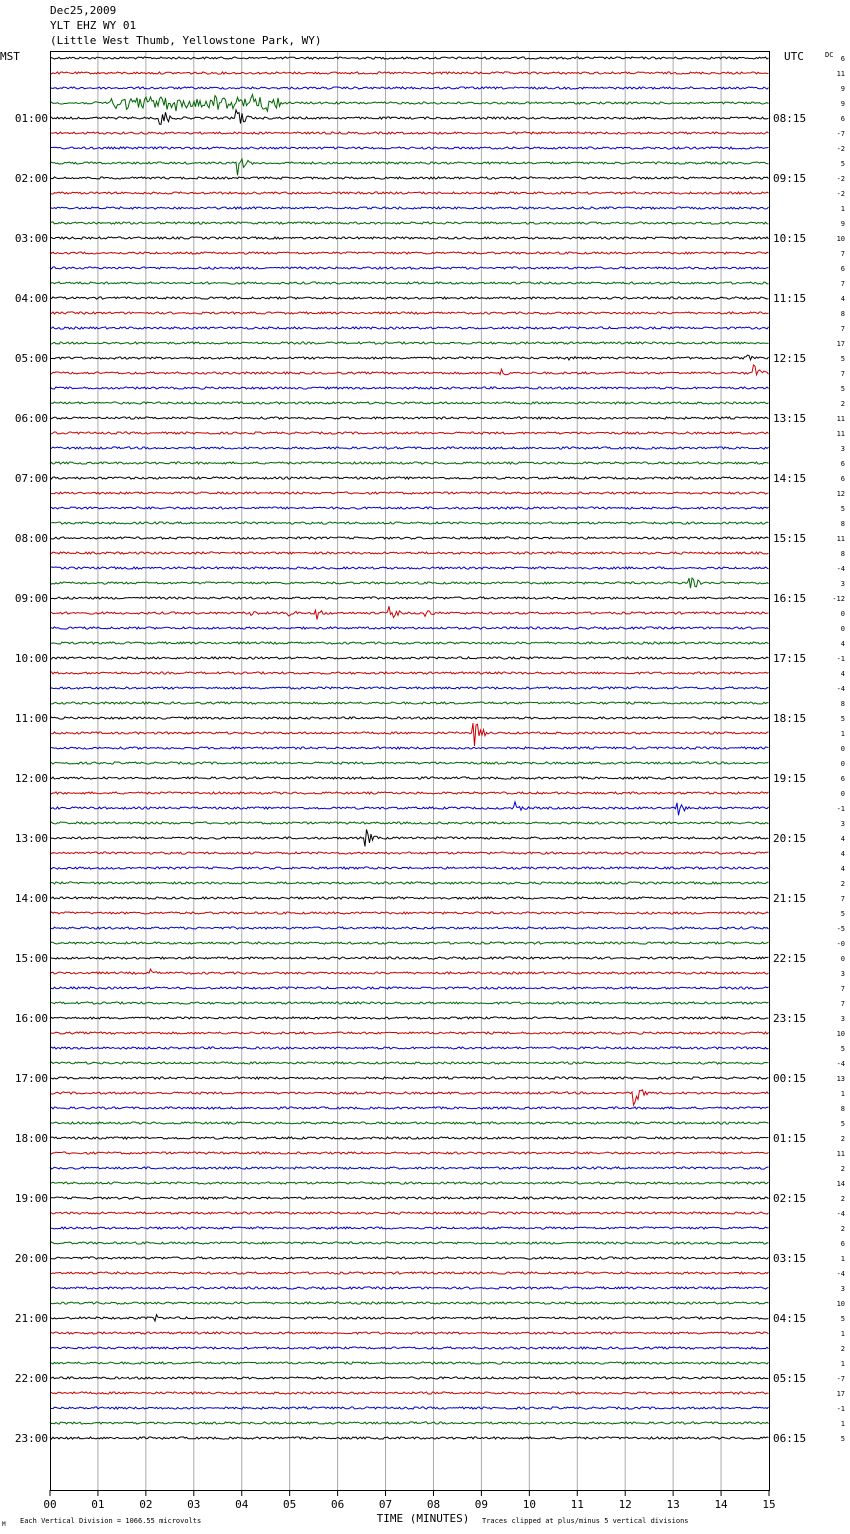 Image resolution: width=850 pixels, height=1534 pixels. What do you see at coordinates (841, 1409) in the screenshot?
I see `dc-offset-label: -1` at bounding box center [841, 1409].